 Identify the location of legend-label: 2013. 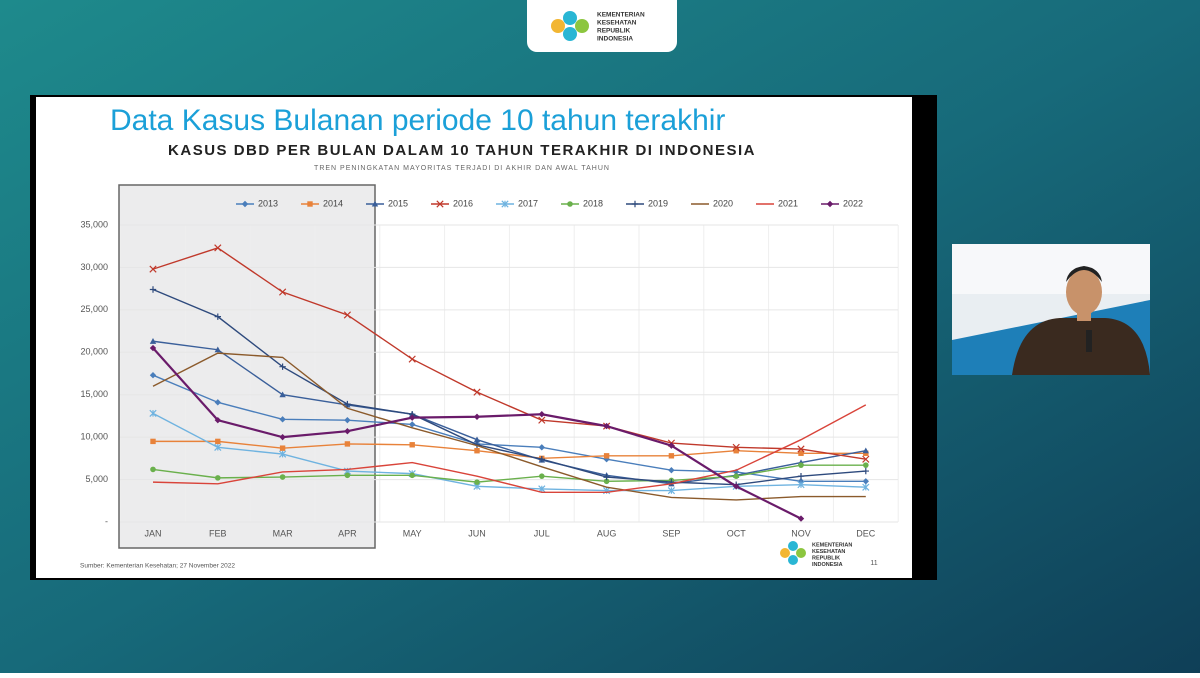
(268, 203).